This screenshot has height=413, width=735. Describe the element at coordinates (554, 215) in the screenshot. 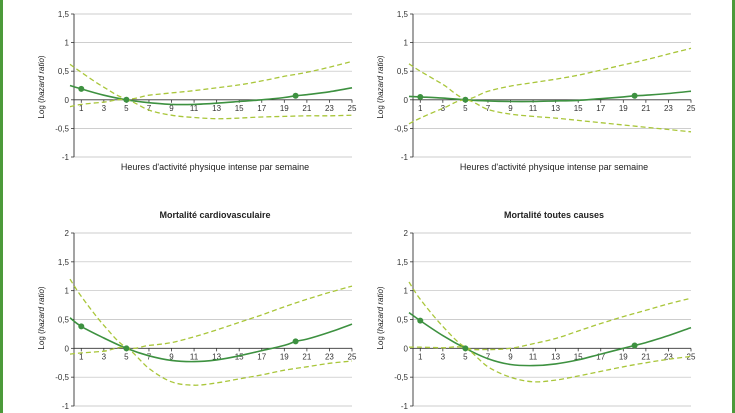

I see `panel-title: Mortalité toutes causes` at that location.